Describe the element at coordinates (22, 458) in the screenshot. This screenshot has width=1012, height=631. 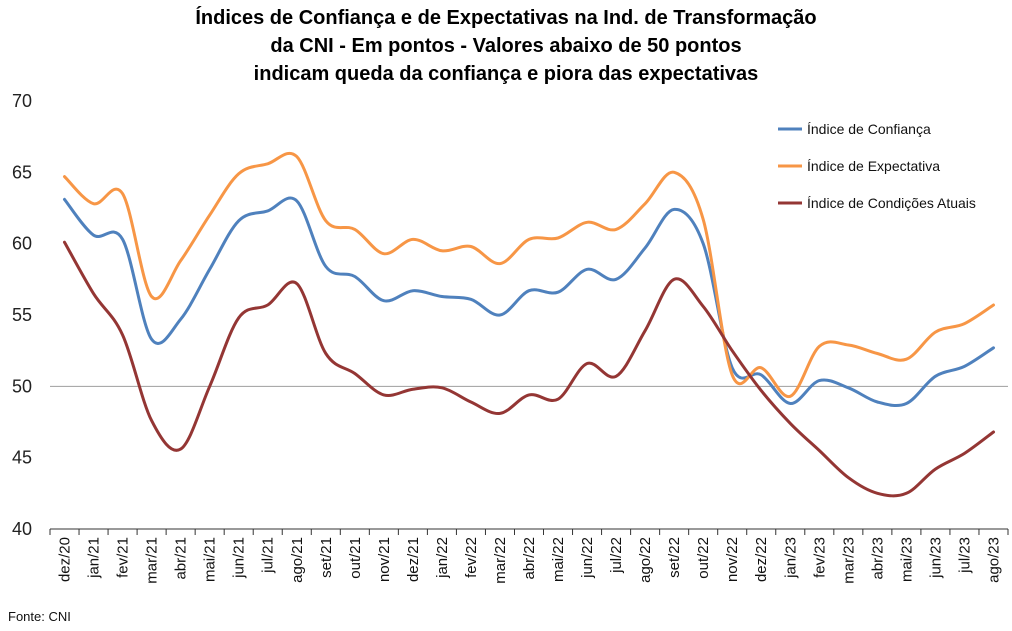
I see `y-tick-label: 45` at that location.